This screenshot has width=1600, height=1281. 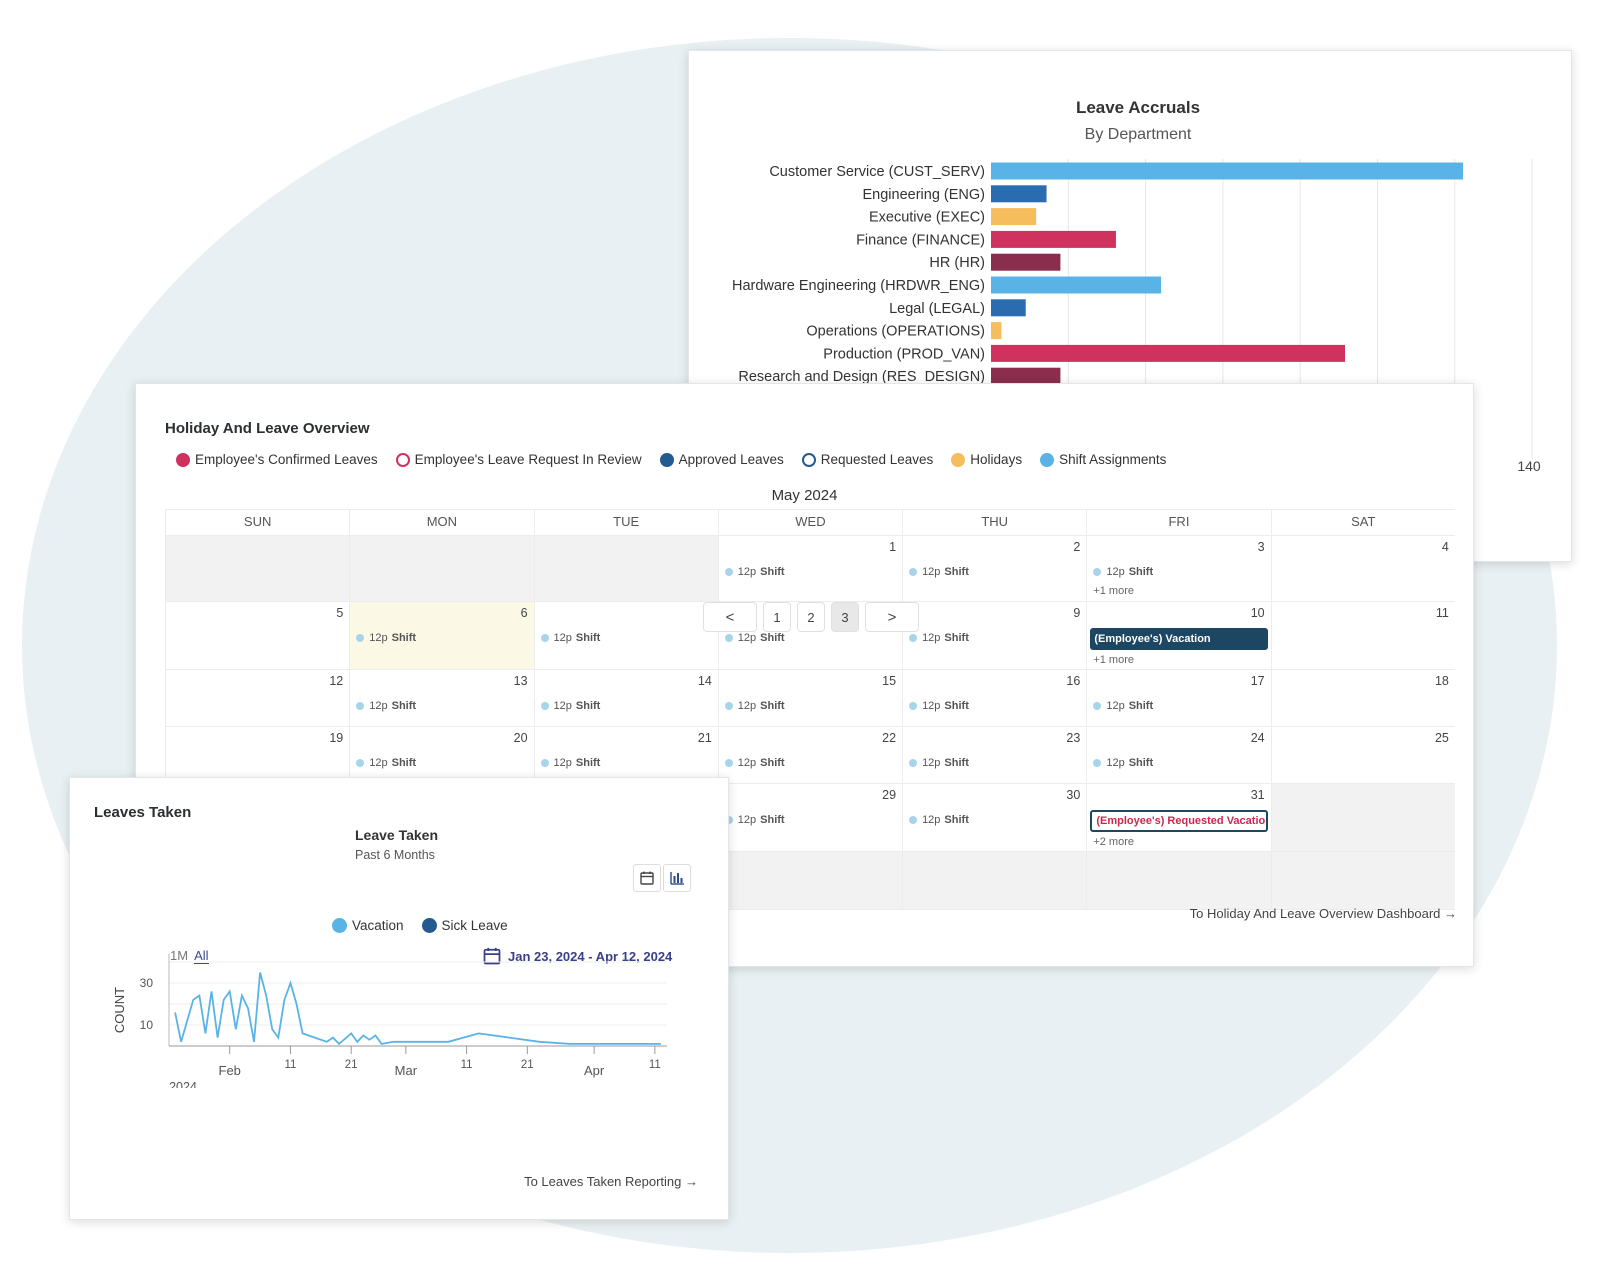 I want to click on calendar-day-cell: 31 (Employee's) Requested Vacation +2 more, so click(x=1178, y=817).